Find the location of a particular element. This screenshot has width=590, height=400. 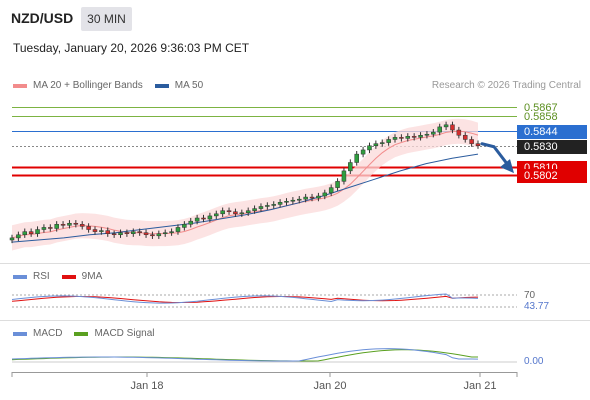

rsi-line is located at coordinates (245, 298).